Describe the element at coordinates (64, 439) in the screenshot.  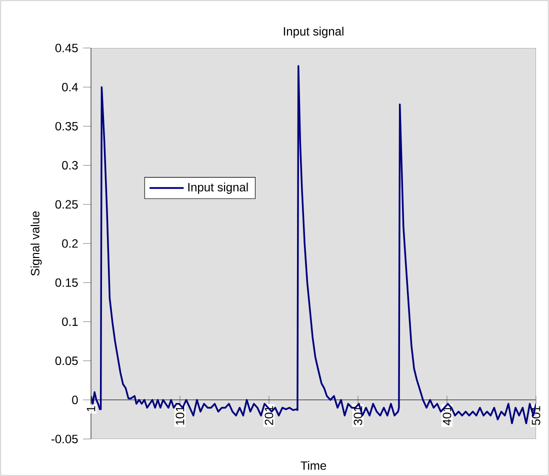
I see `y-tick-label: -0.05` at that location.